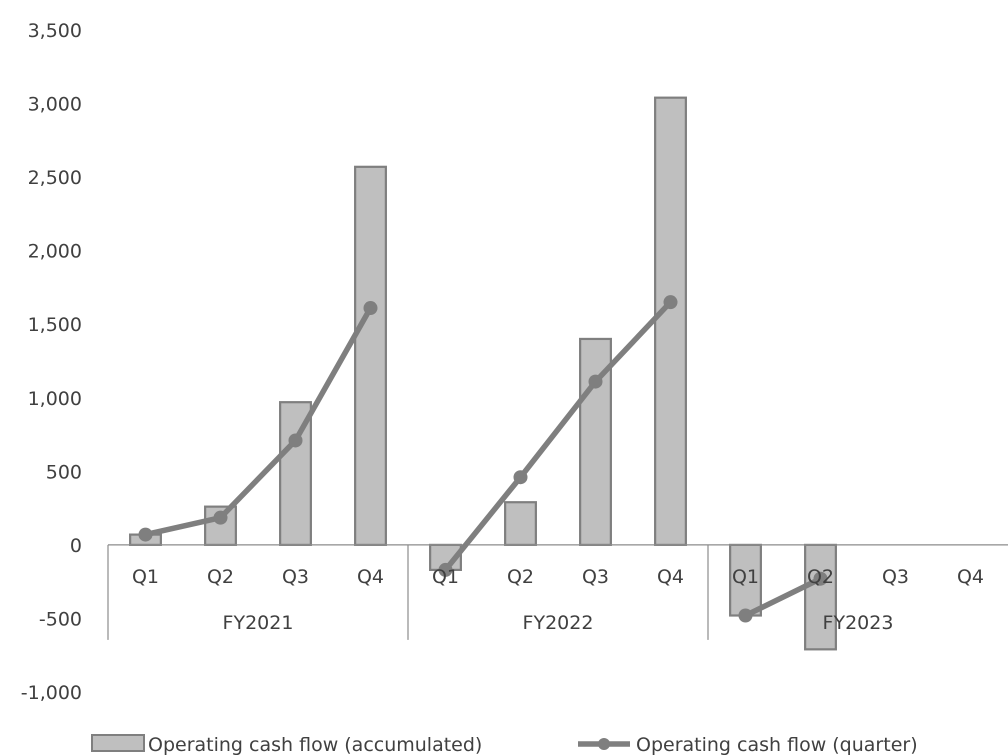 The height and width of the screenshot is (756, 1008). Describe the element at coordinates (60, 619) in the screenshot. I see `y-tick-label: -500` at that location.